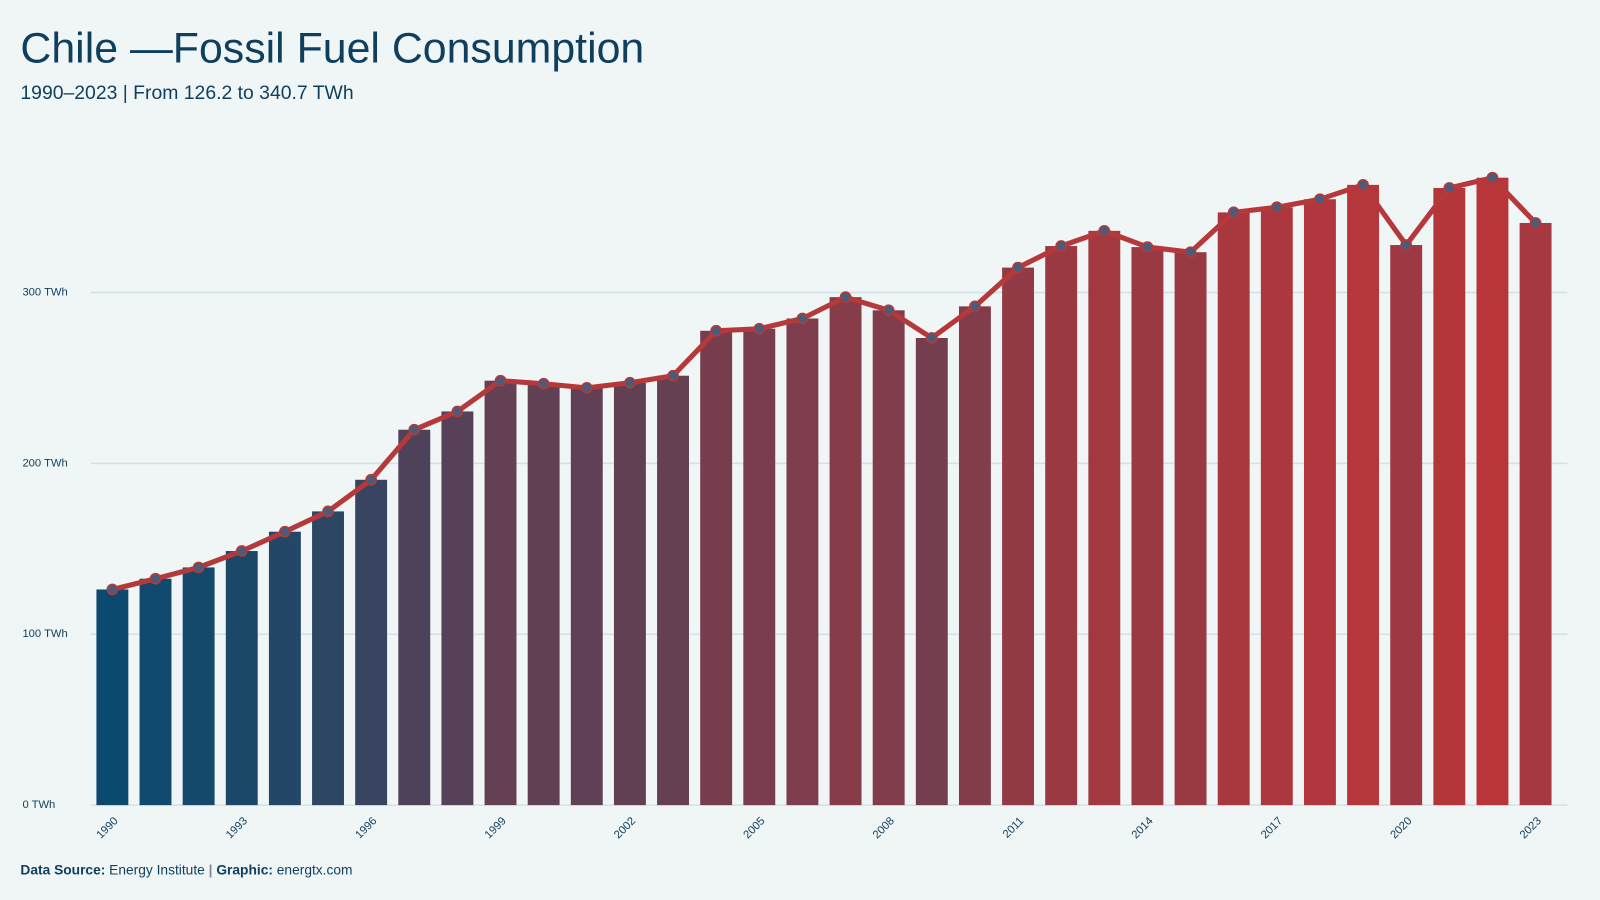 The width and height of the screenshot is (1600, 900). I want to click on chart-subtitle: 1990–2023 | From 126.2 to 340.7 TWh, so click(186, 93).